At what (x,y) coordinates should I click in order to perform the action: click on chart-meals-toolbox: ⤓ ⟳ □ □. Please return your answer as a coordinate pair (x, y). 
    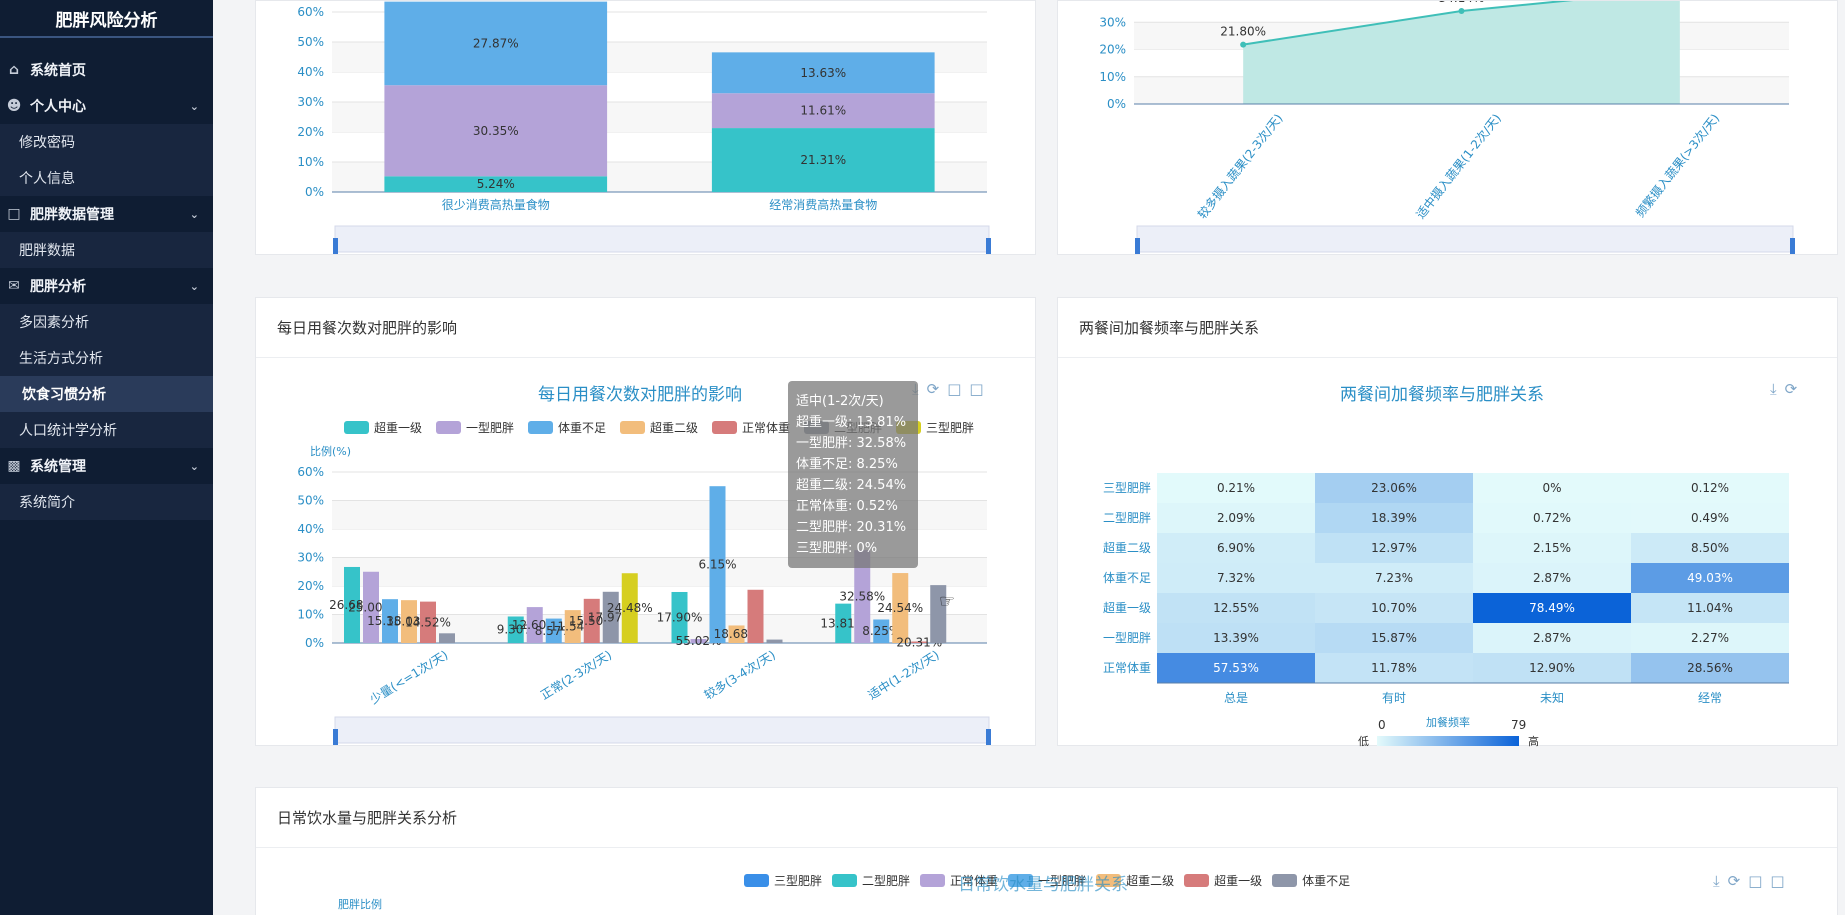
    Looking at the image, I should click on (948, 389).